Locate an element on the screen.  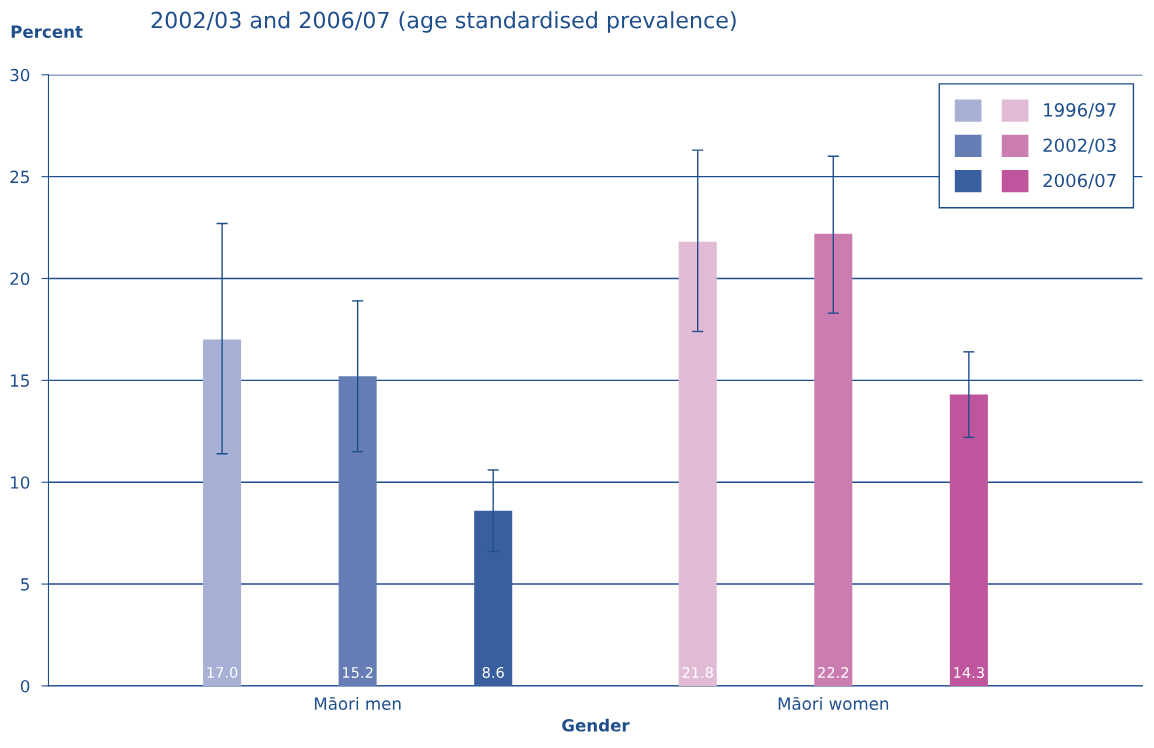
y-axis-title: Percent is located at coordinates (47, 31).